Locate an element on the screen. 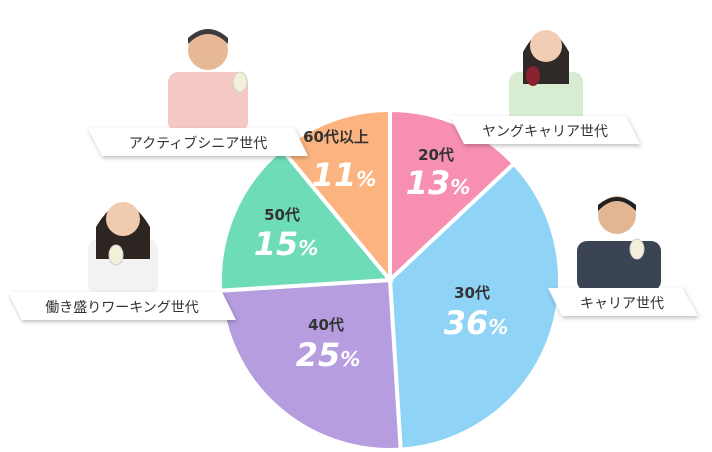 Image resolution: width=712 pixels, height=452 pixels. slice-percent-50s: 15% is located at coordinates (286, 244).